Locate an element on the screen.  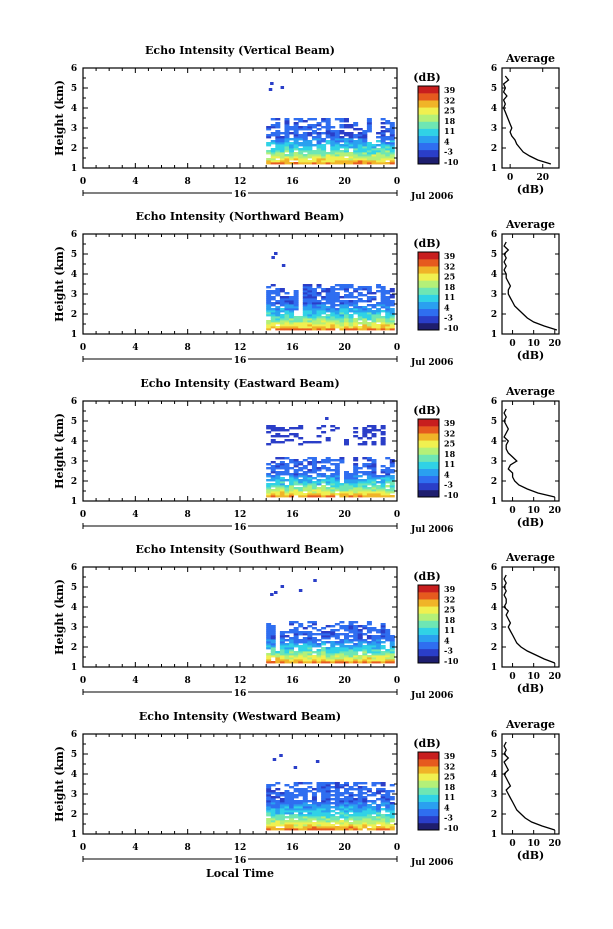
profile-y-tick-label: 1 is located at coordinates (494, 668).